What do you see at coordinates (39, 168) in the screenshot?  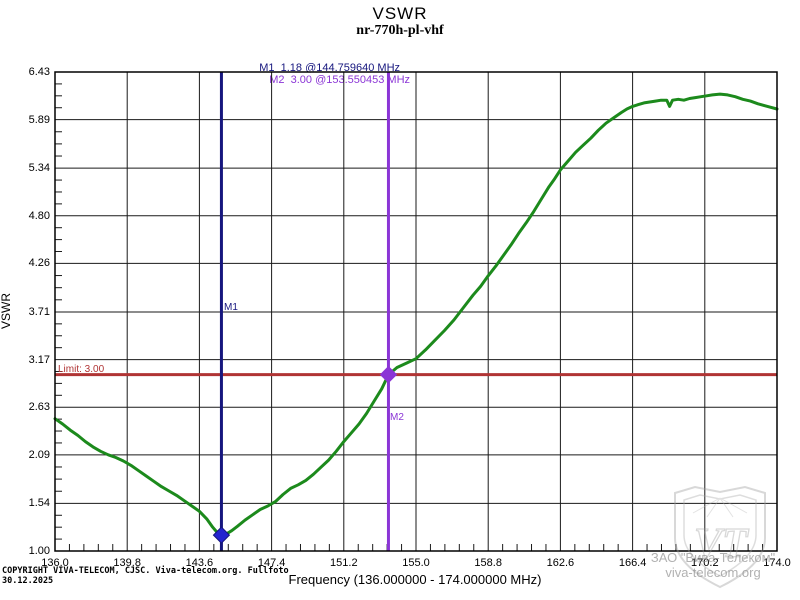 I see `y-tick-label: 5.34` at bounding box center [39, 168].